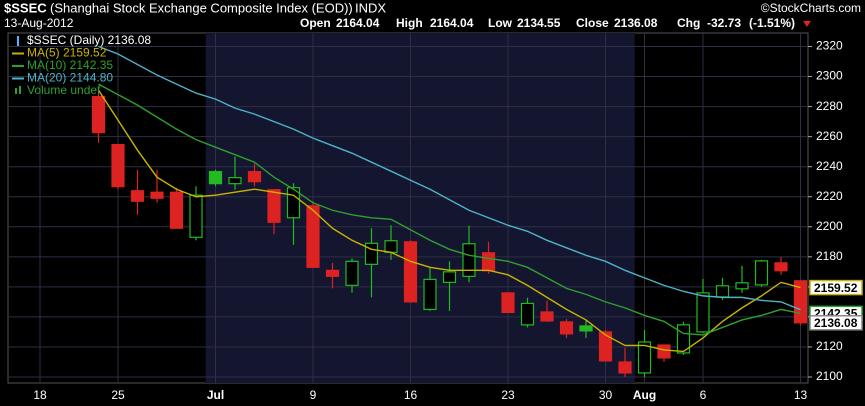 This screenshot has width=865, height=406. I want to click on chg-pct: (-1.51%), so click(772, 23).